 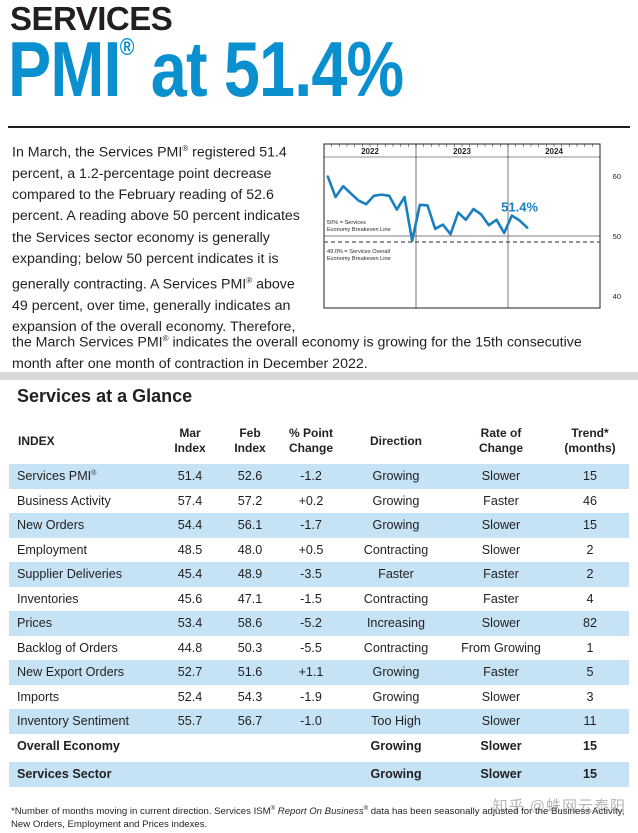 What do you see at coordinates (311, 549) in the screenshot?
I see `row-change: +0.5` at bounding box center [311, 549].